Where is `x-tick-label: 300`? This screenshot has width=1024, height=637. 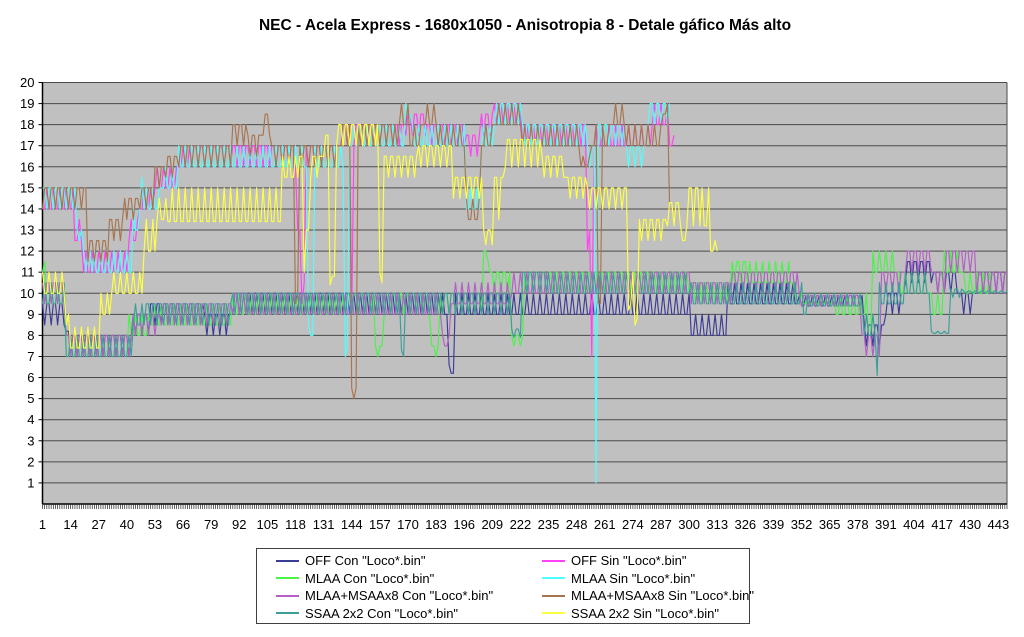
x-tick-label: 300 is located at coordinates (689, 524).